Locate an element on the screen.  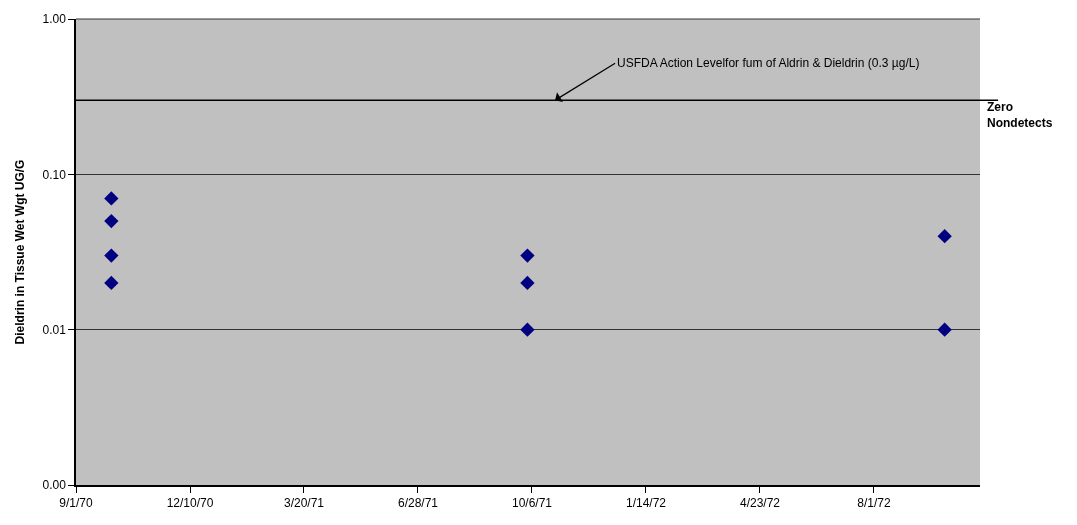
x-tick-label: 9/1/70 is located at coordinates (76, 503).